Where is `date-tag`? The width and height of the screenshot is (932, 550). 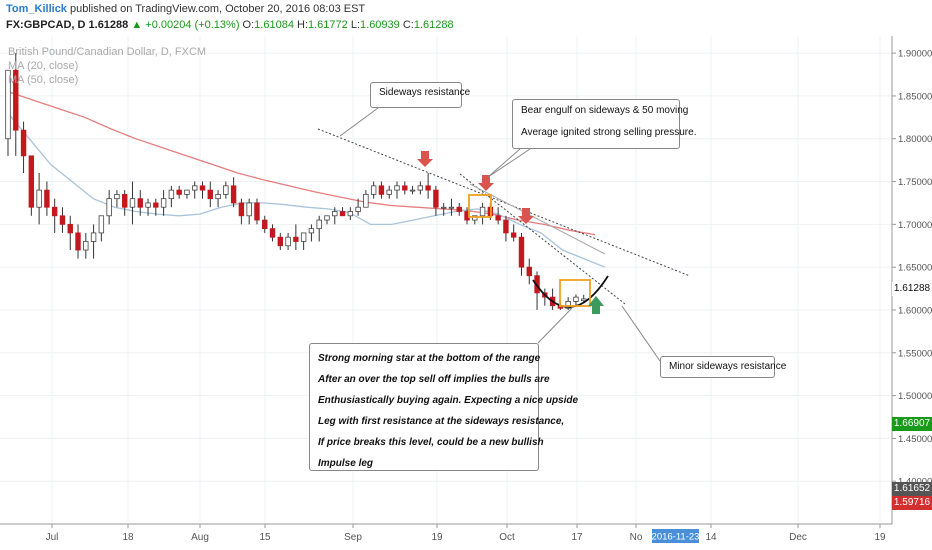 date-tag is located at coordinates (675, 536).